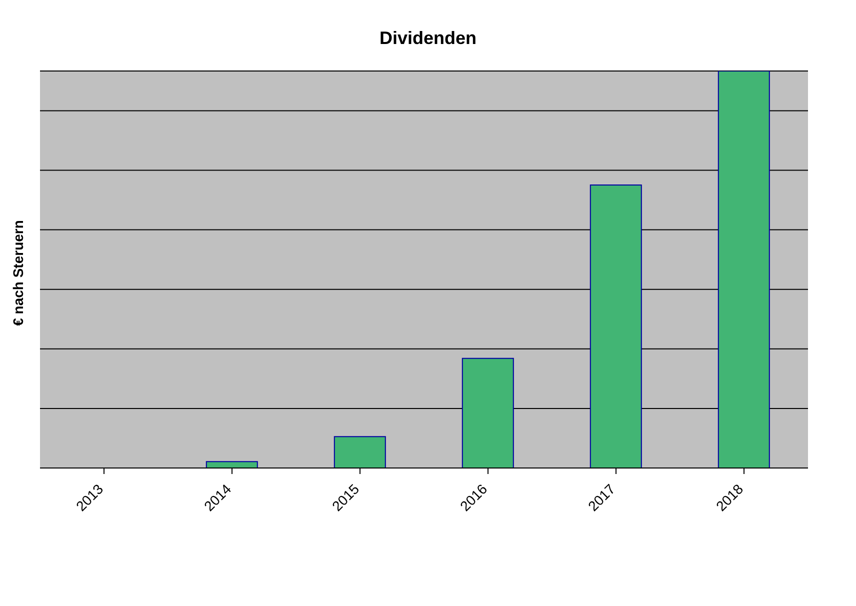  Describe the element at coordinates (18, 273) in the screenshot. I see `y-axis-title: € nach Steruern` at that location.